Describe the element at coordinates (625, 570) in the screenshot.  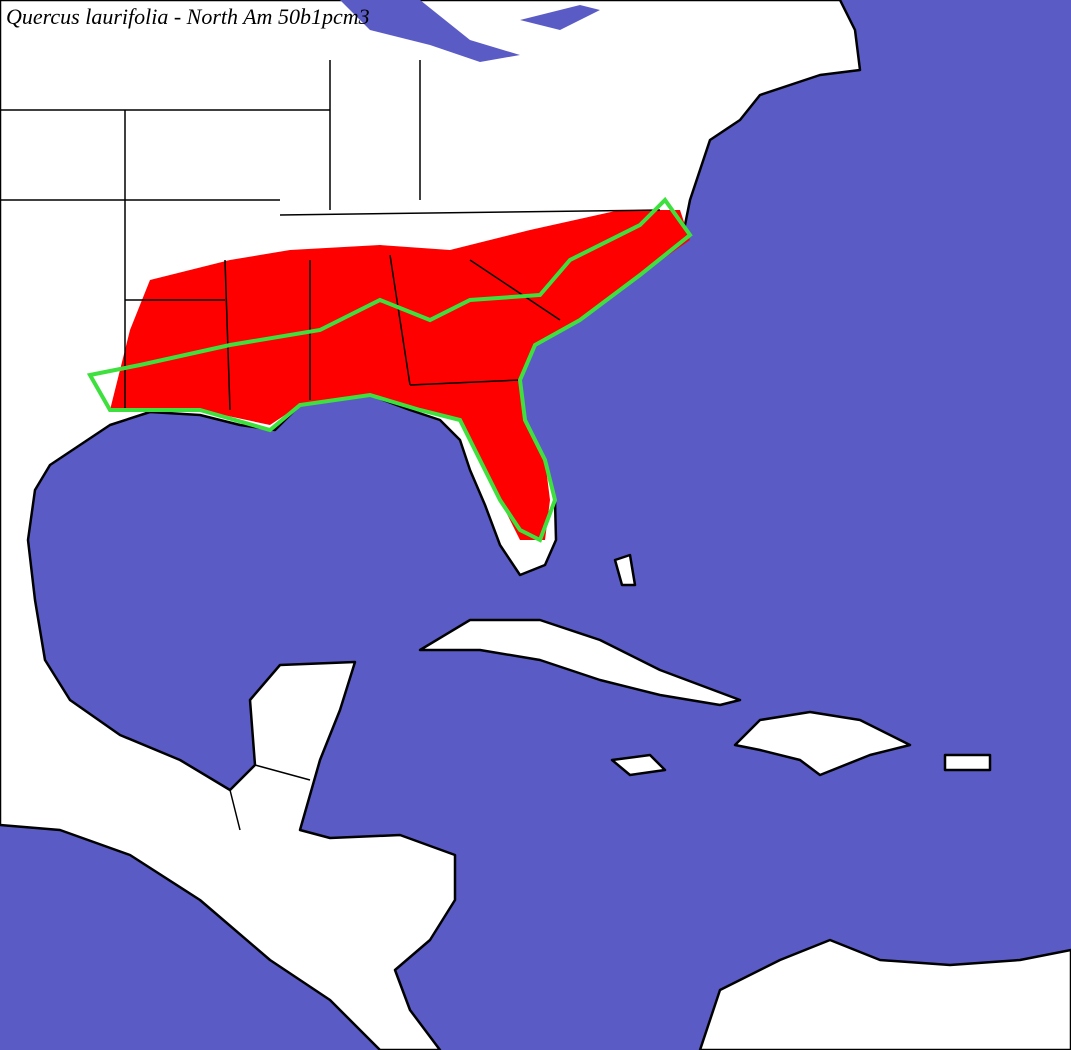
I see `bahamas` at that location.